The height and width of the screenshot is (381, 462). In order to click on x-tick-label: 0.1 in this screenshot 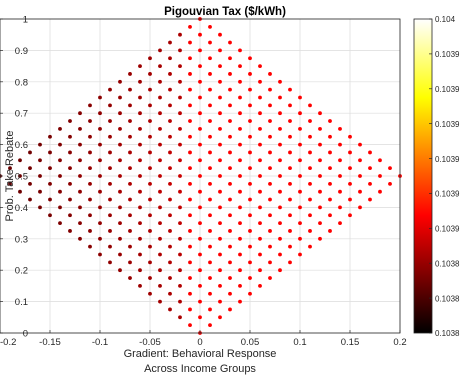, I will do `click(299, 342)`.